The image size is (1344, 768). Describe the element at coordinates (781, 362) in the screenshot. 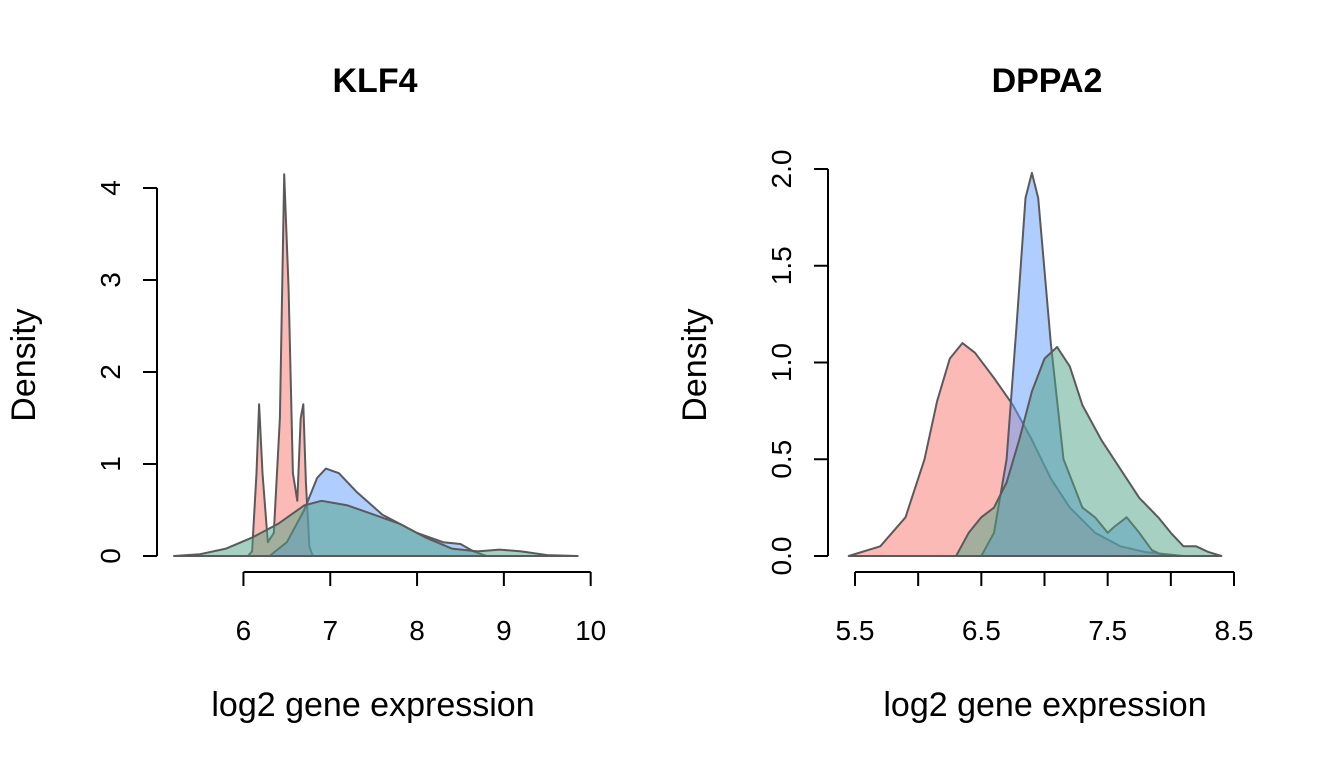

I see `y-tick-label: 1.0` at that location.